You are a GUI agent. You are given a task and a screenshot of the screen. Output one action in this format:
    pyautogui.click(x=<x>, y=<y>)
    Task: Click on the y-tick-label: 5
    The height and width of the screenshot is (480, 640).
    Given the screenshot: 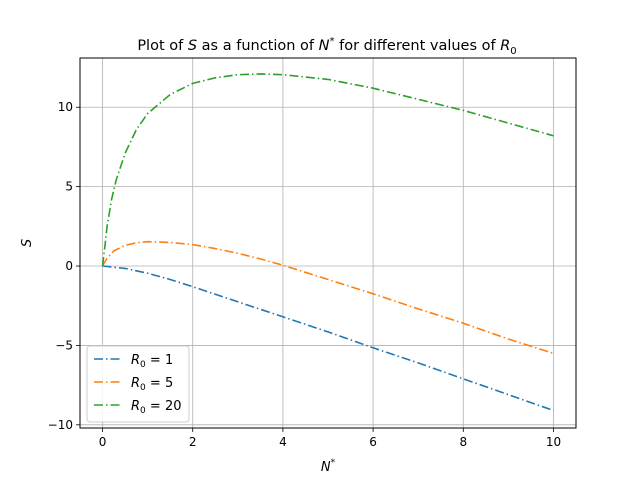 What is the action you would take?
    pyautogui.click(x=69, y=187)
    